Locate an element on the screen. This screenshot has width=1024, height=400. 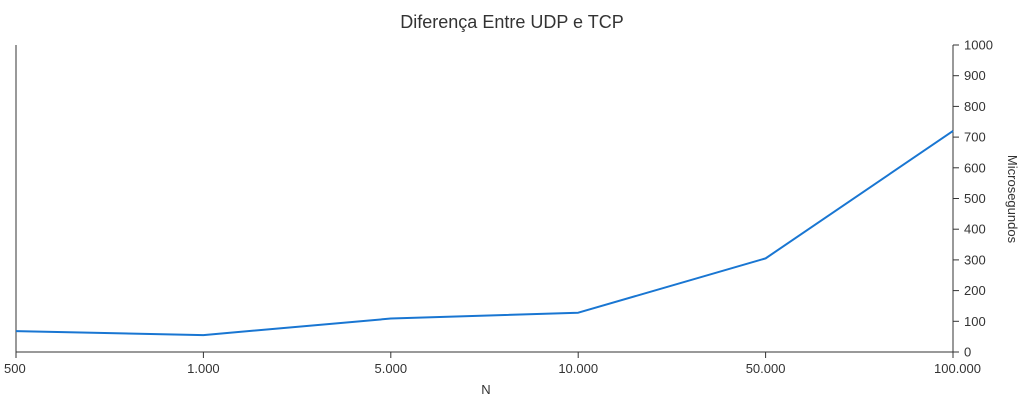
y-tick-label: 500 is located at coordinates (975, 198).